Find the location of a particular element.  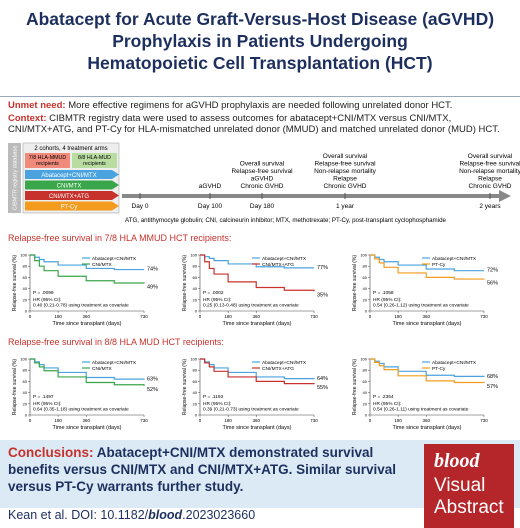

arm-label: CNI/MTX is located at coordinates (69, 186).